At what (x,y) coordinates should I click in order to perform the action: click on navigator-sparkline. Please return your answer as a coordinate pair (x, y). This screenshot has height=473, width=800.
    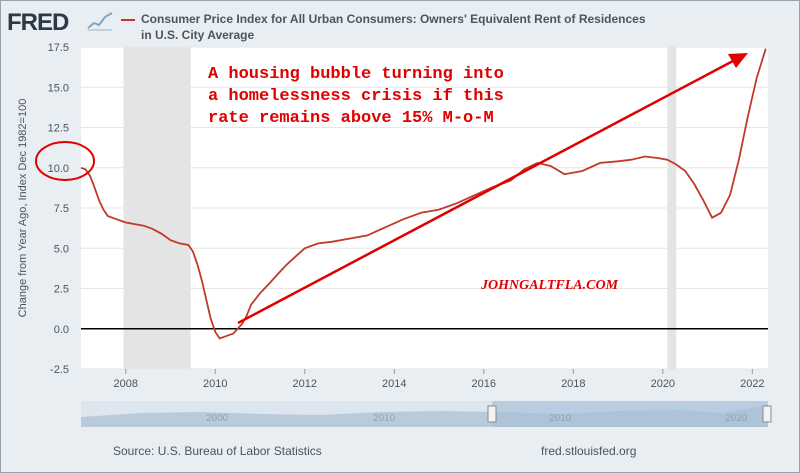
    Looking at the image, I should click on (424, 416).